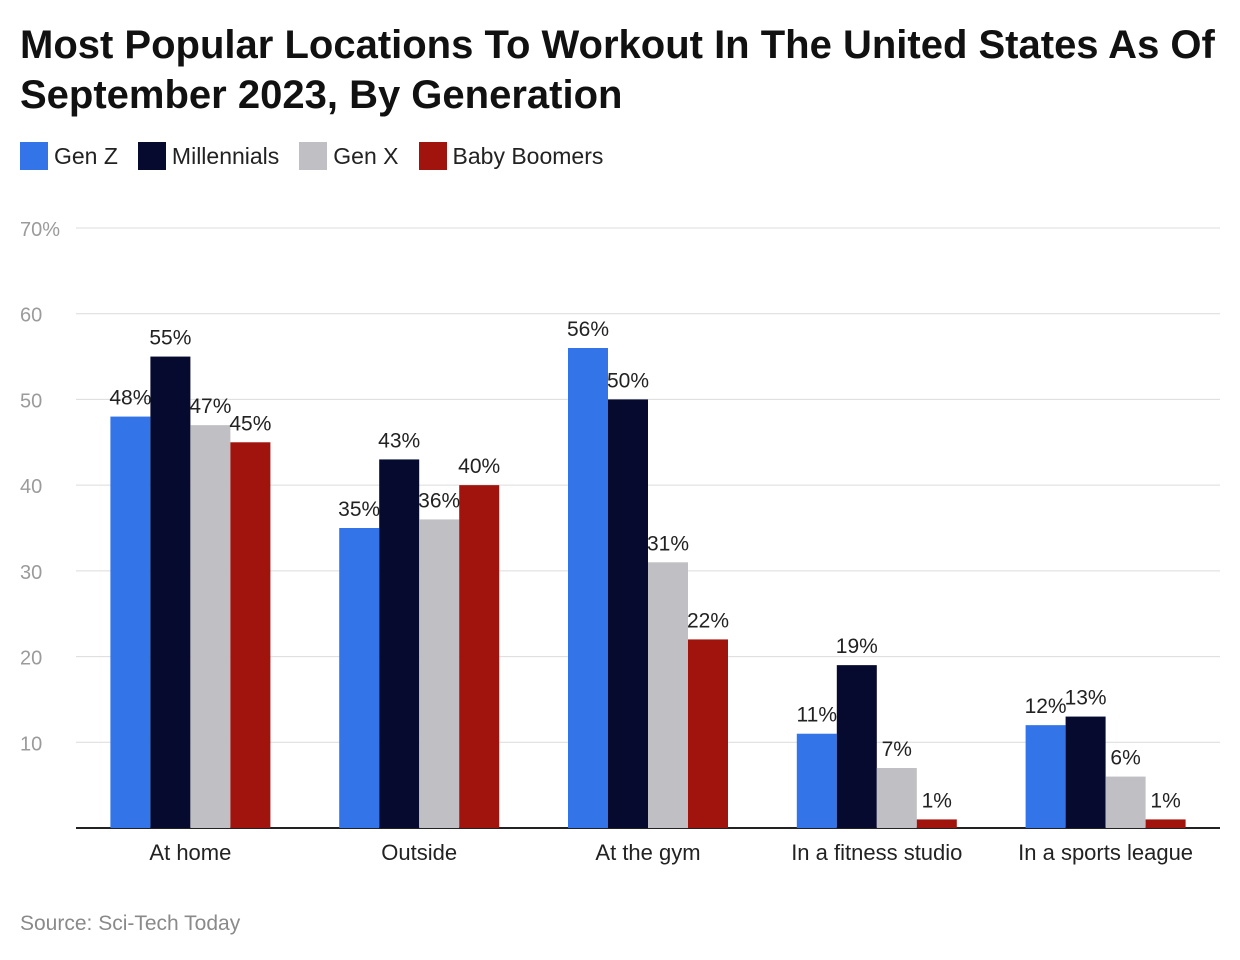 Image resolution: width=1240 pixels, height=960 pixels. I want to click on legend-item: Baby Boomers, so click(511, 156).